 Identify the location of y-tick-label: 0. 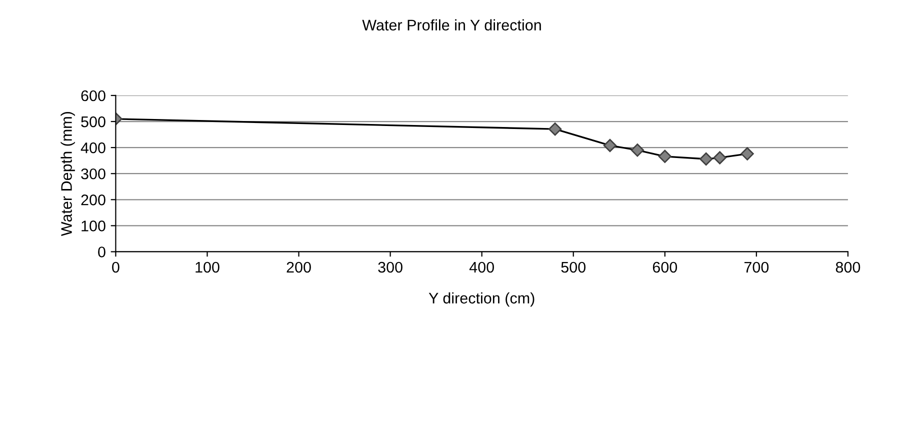
(102, 252).